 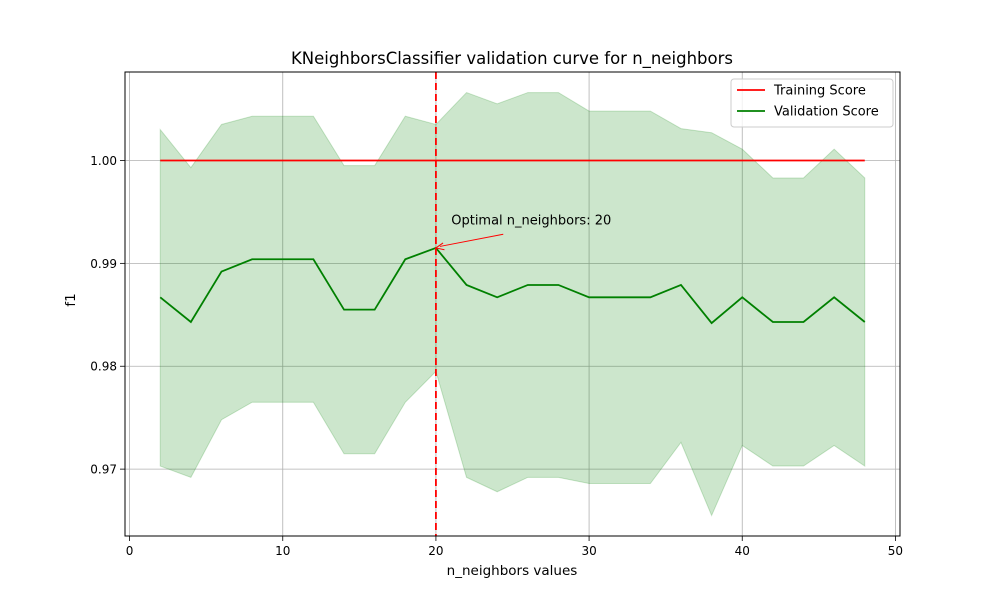 I want to click on y-tick-label: 0.99, so click(x=103, y=264).